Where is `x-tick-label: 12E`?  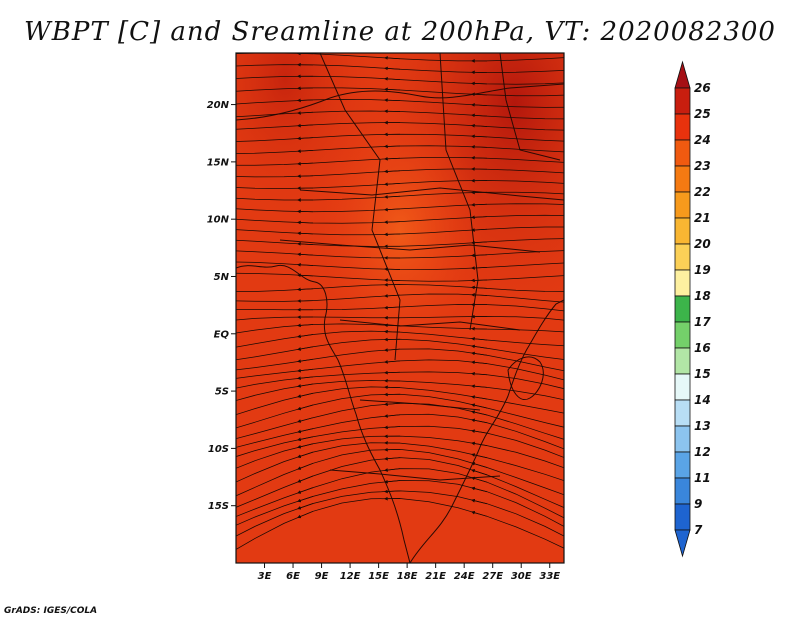 x-tick-label: 12E is located at coordinates (350, 576).